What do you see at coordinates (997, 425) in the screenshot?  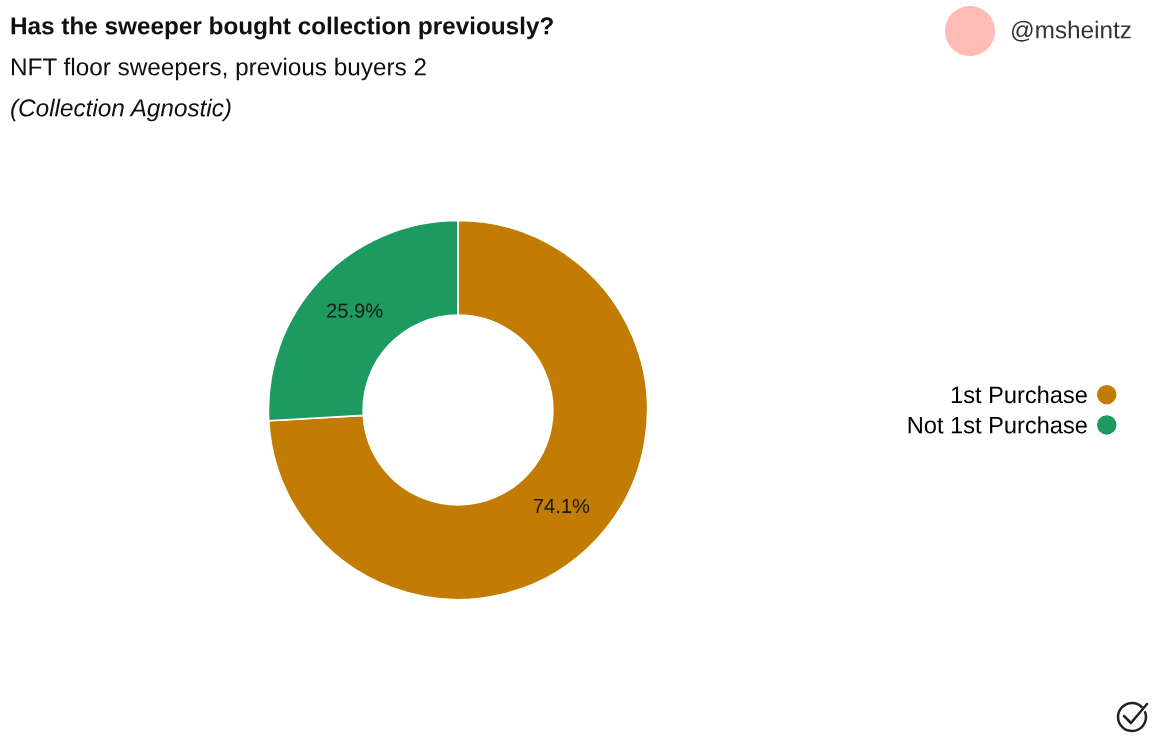 I see `legend-label: Not 1st Purchase` at bounding box center [997, 425].